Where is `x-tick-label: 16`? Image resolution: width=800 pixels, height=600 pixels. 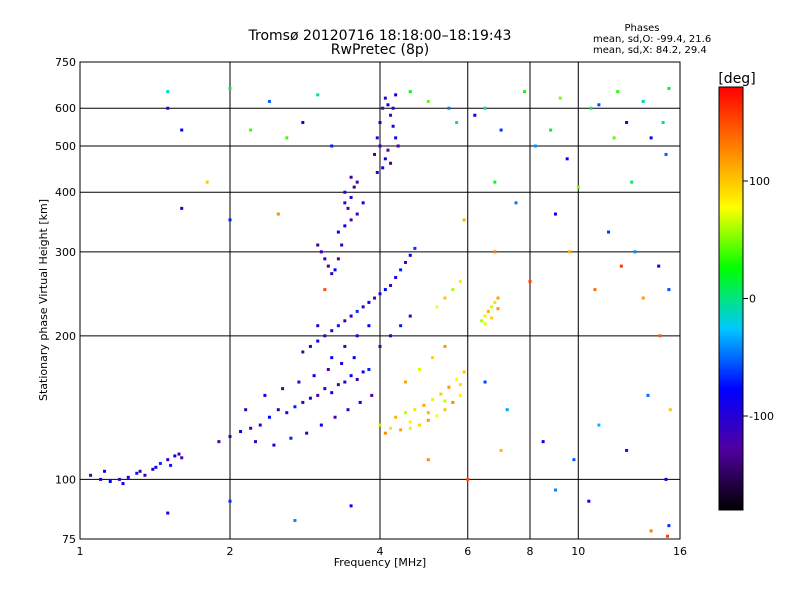
x-tick-label: 16 is located at coordinates (680, 551).